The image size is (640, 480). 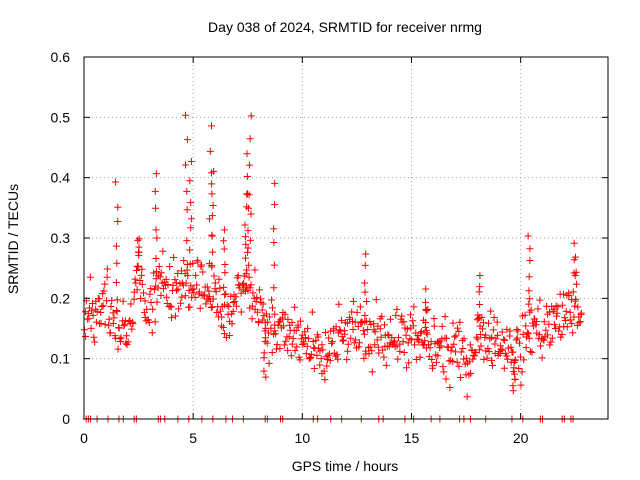 What do you see at coordinates (13, 239) in the screenshot?
I see `y-axis-label: SRMTID / TECUs` at bounding box center [13, 239].